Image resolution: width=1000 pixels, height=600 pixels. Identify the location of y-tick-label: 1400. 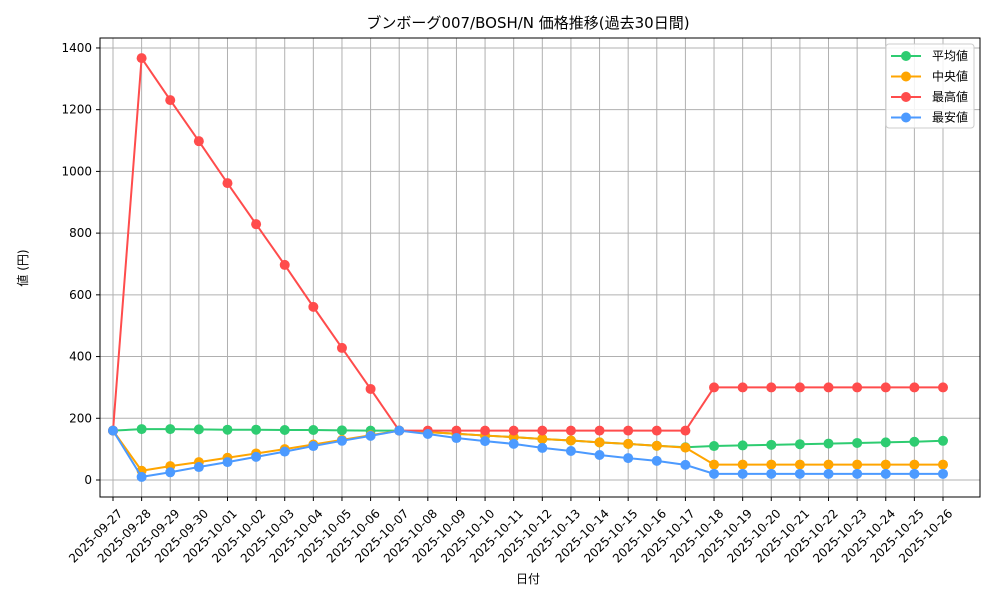
(76, 48).